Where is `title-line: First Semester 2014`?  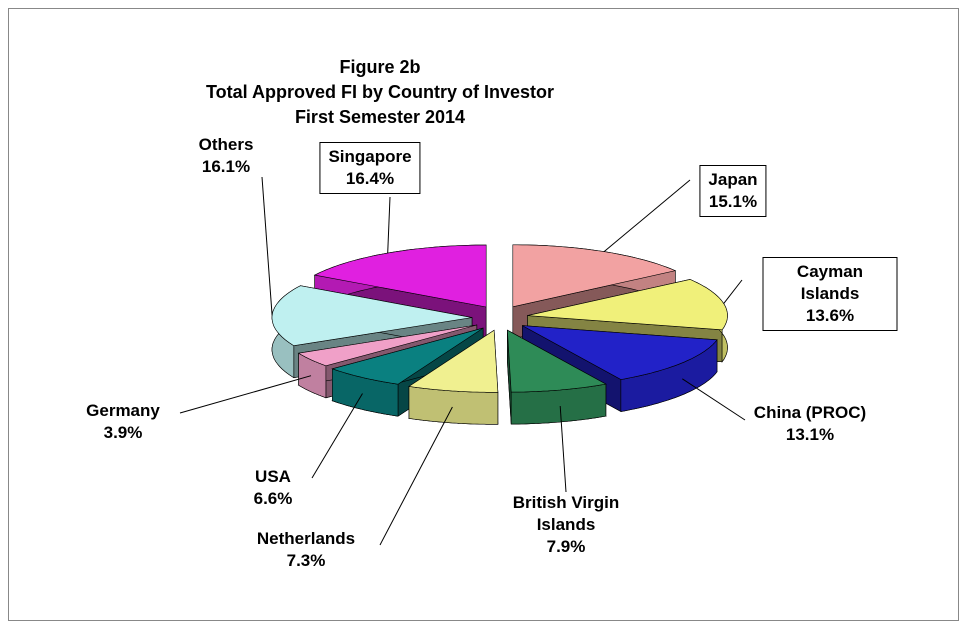
title-line: First Semester 2014 is located at coordinates (380, 117).